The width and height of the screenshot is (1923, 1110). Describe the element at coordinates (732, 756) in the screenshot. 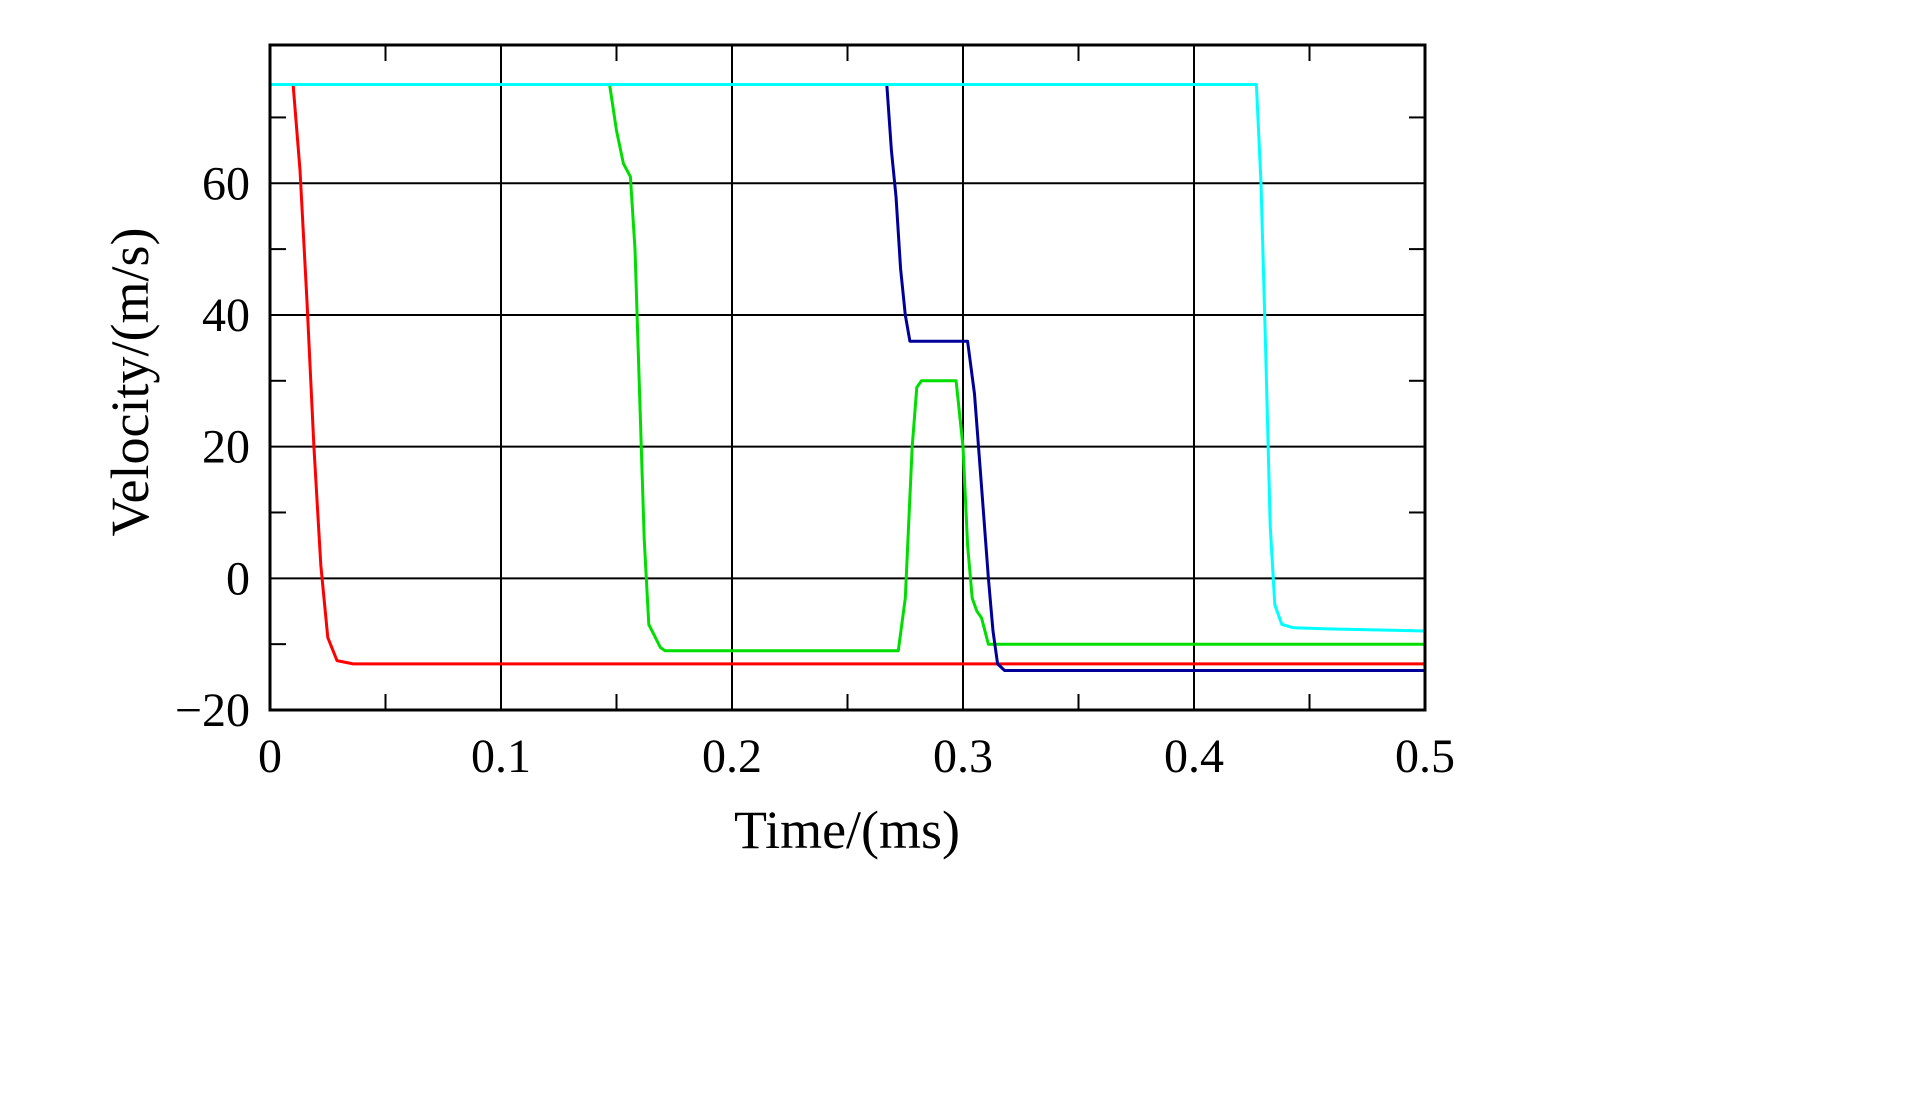

I see `x-tick-label: 0.2` at that location.